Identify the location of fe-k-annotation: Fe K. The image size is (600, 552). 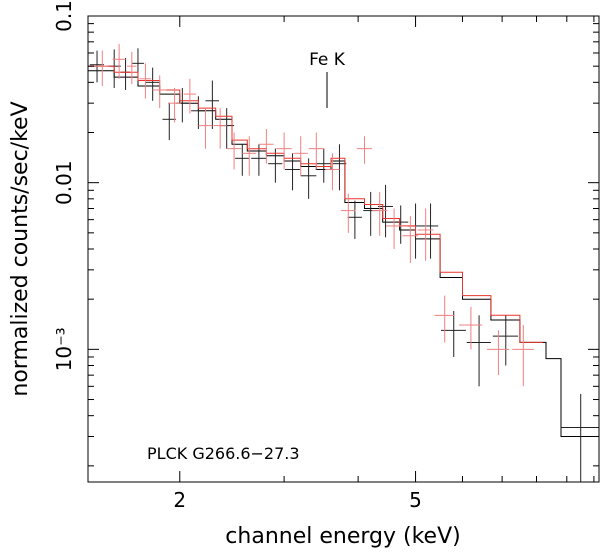
(327, 60).